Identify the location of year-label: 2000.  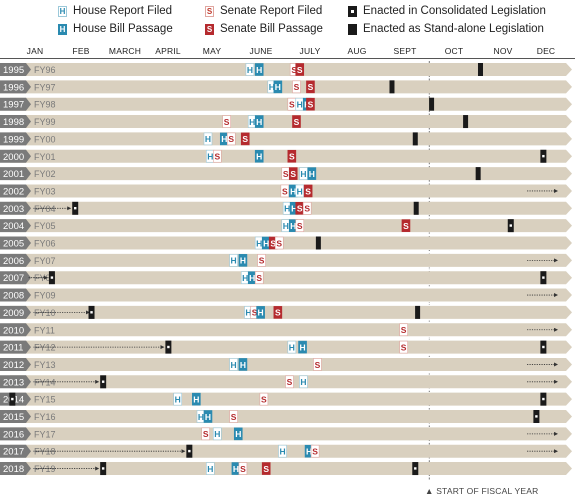
(13, 157).